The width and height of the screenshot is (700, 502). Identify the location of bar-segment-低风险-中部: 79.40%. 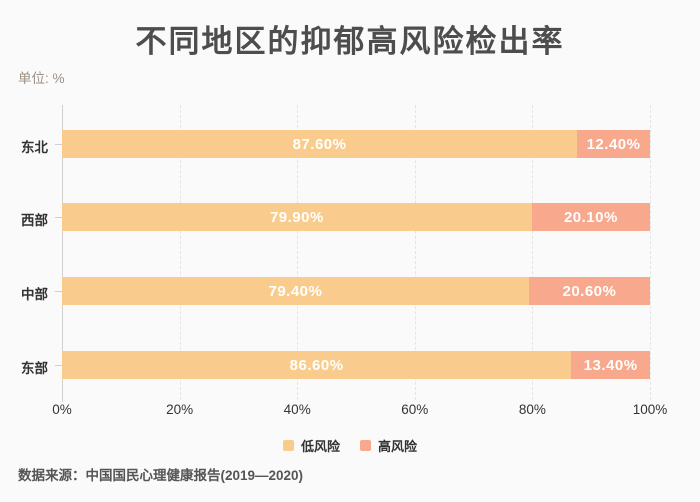
(295, 291).